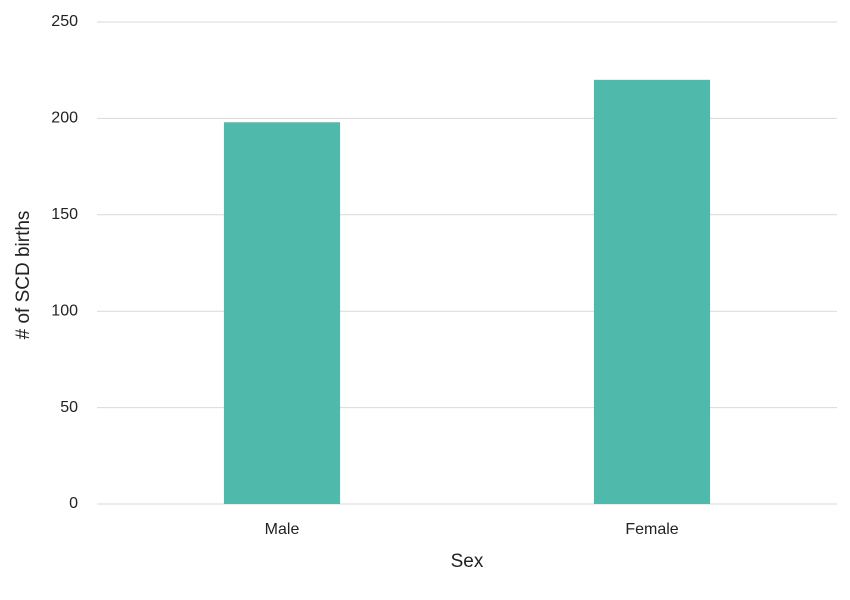 This screenshot has width=850, height=600. I want to click on y-tick-label: 100, so click(64, 310).